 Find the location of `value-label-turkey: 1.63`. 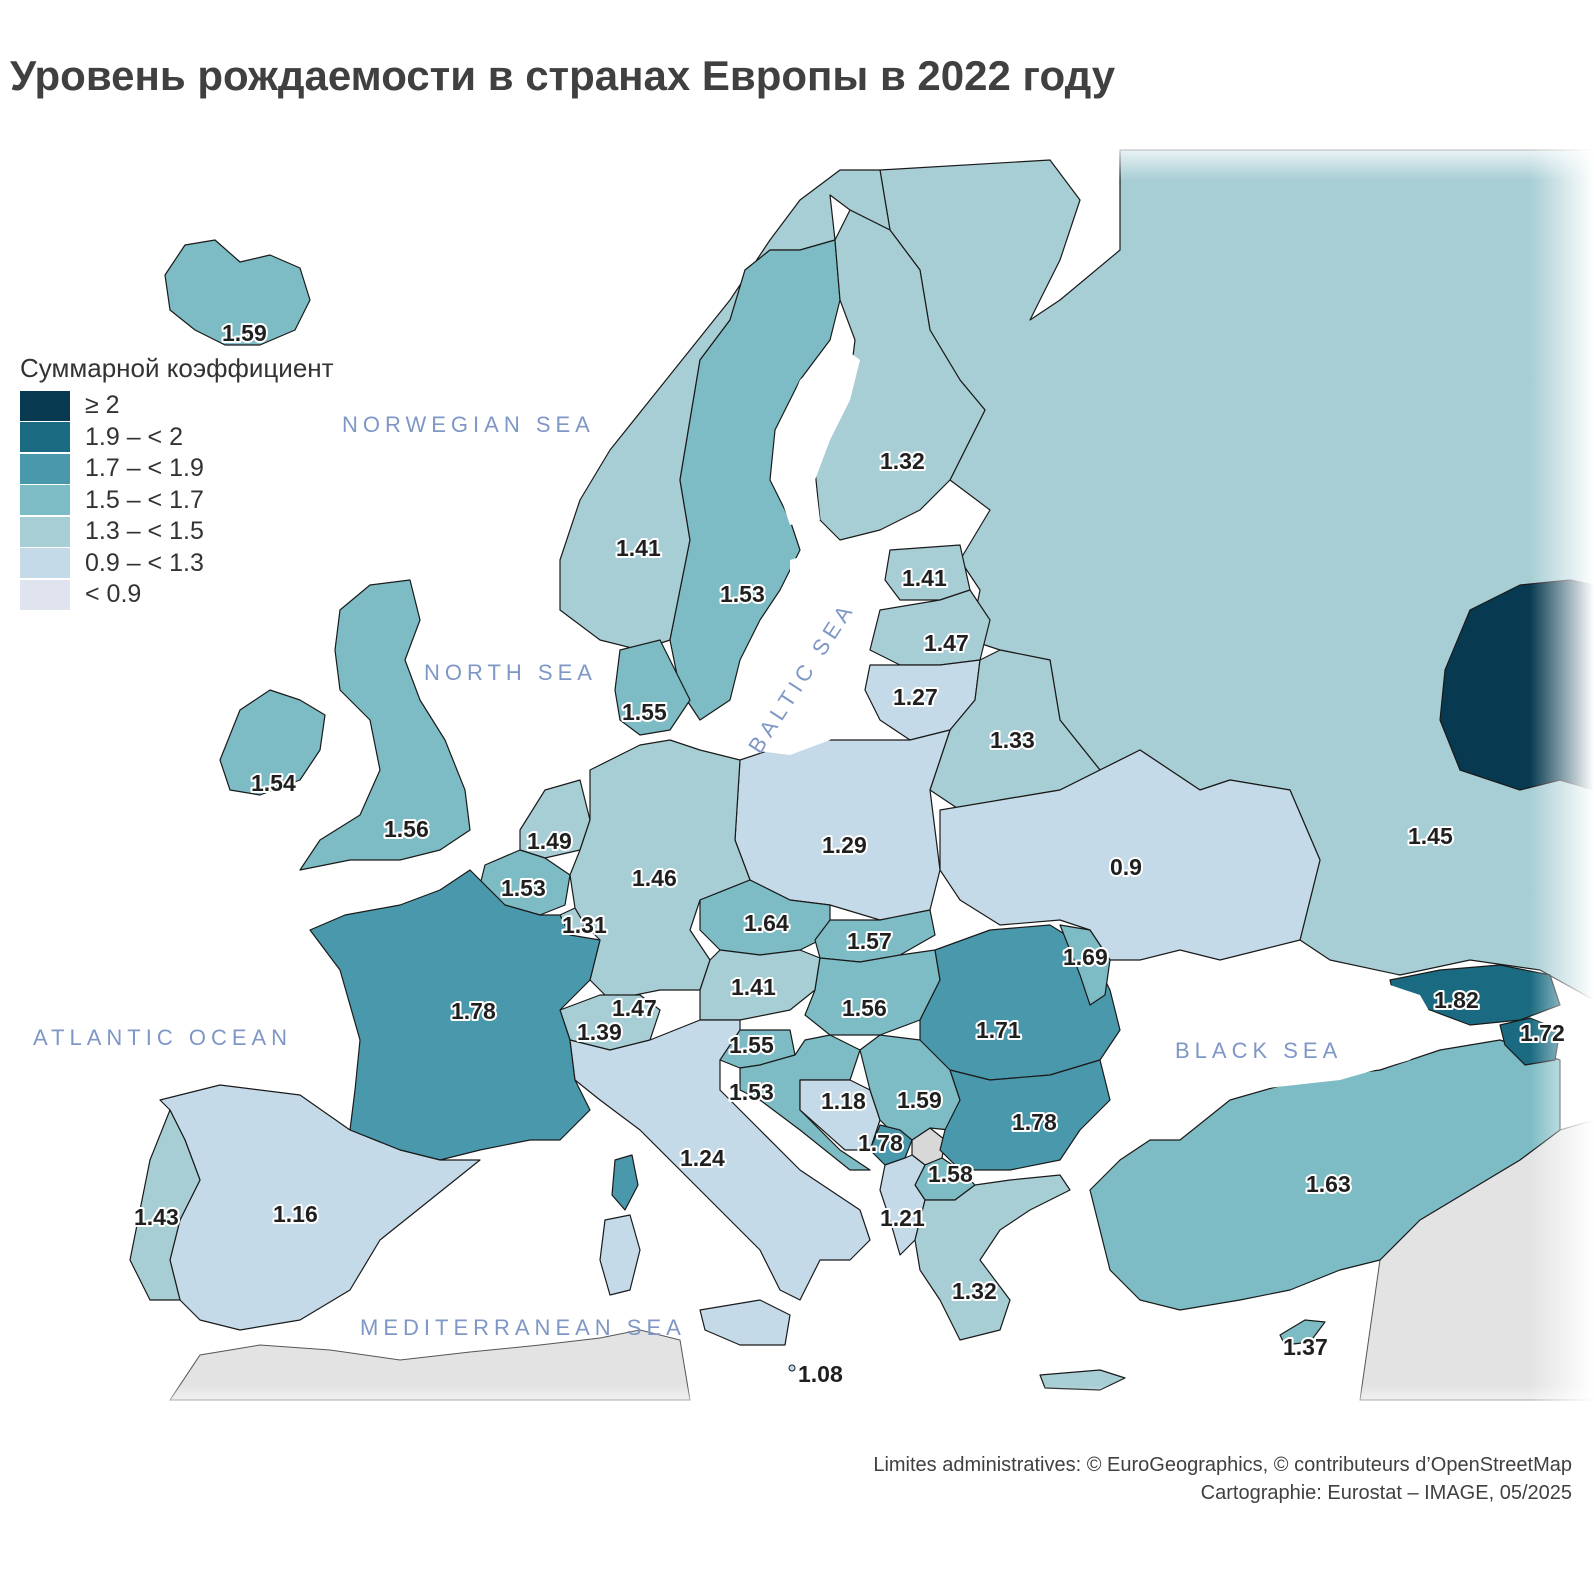

value-label-turkey: 1.63 is located at coordinates (1328, 1184).